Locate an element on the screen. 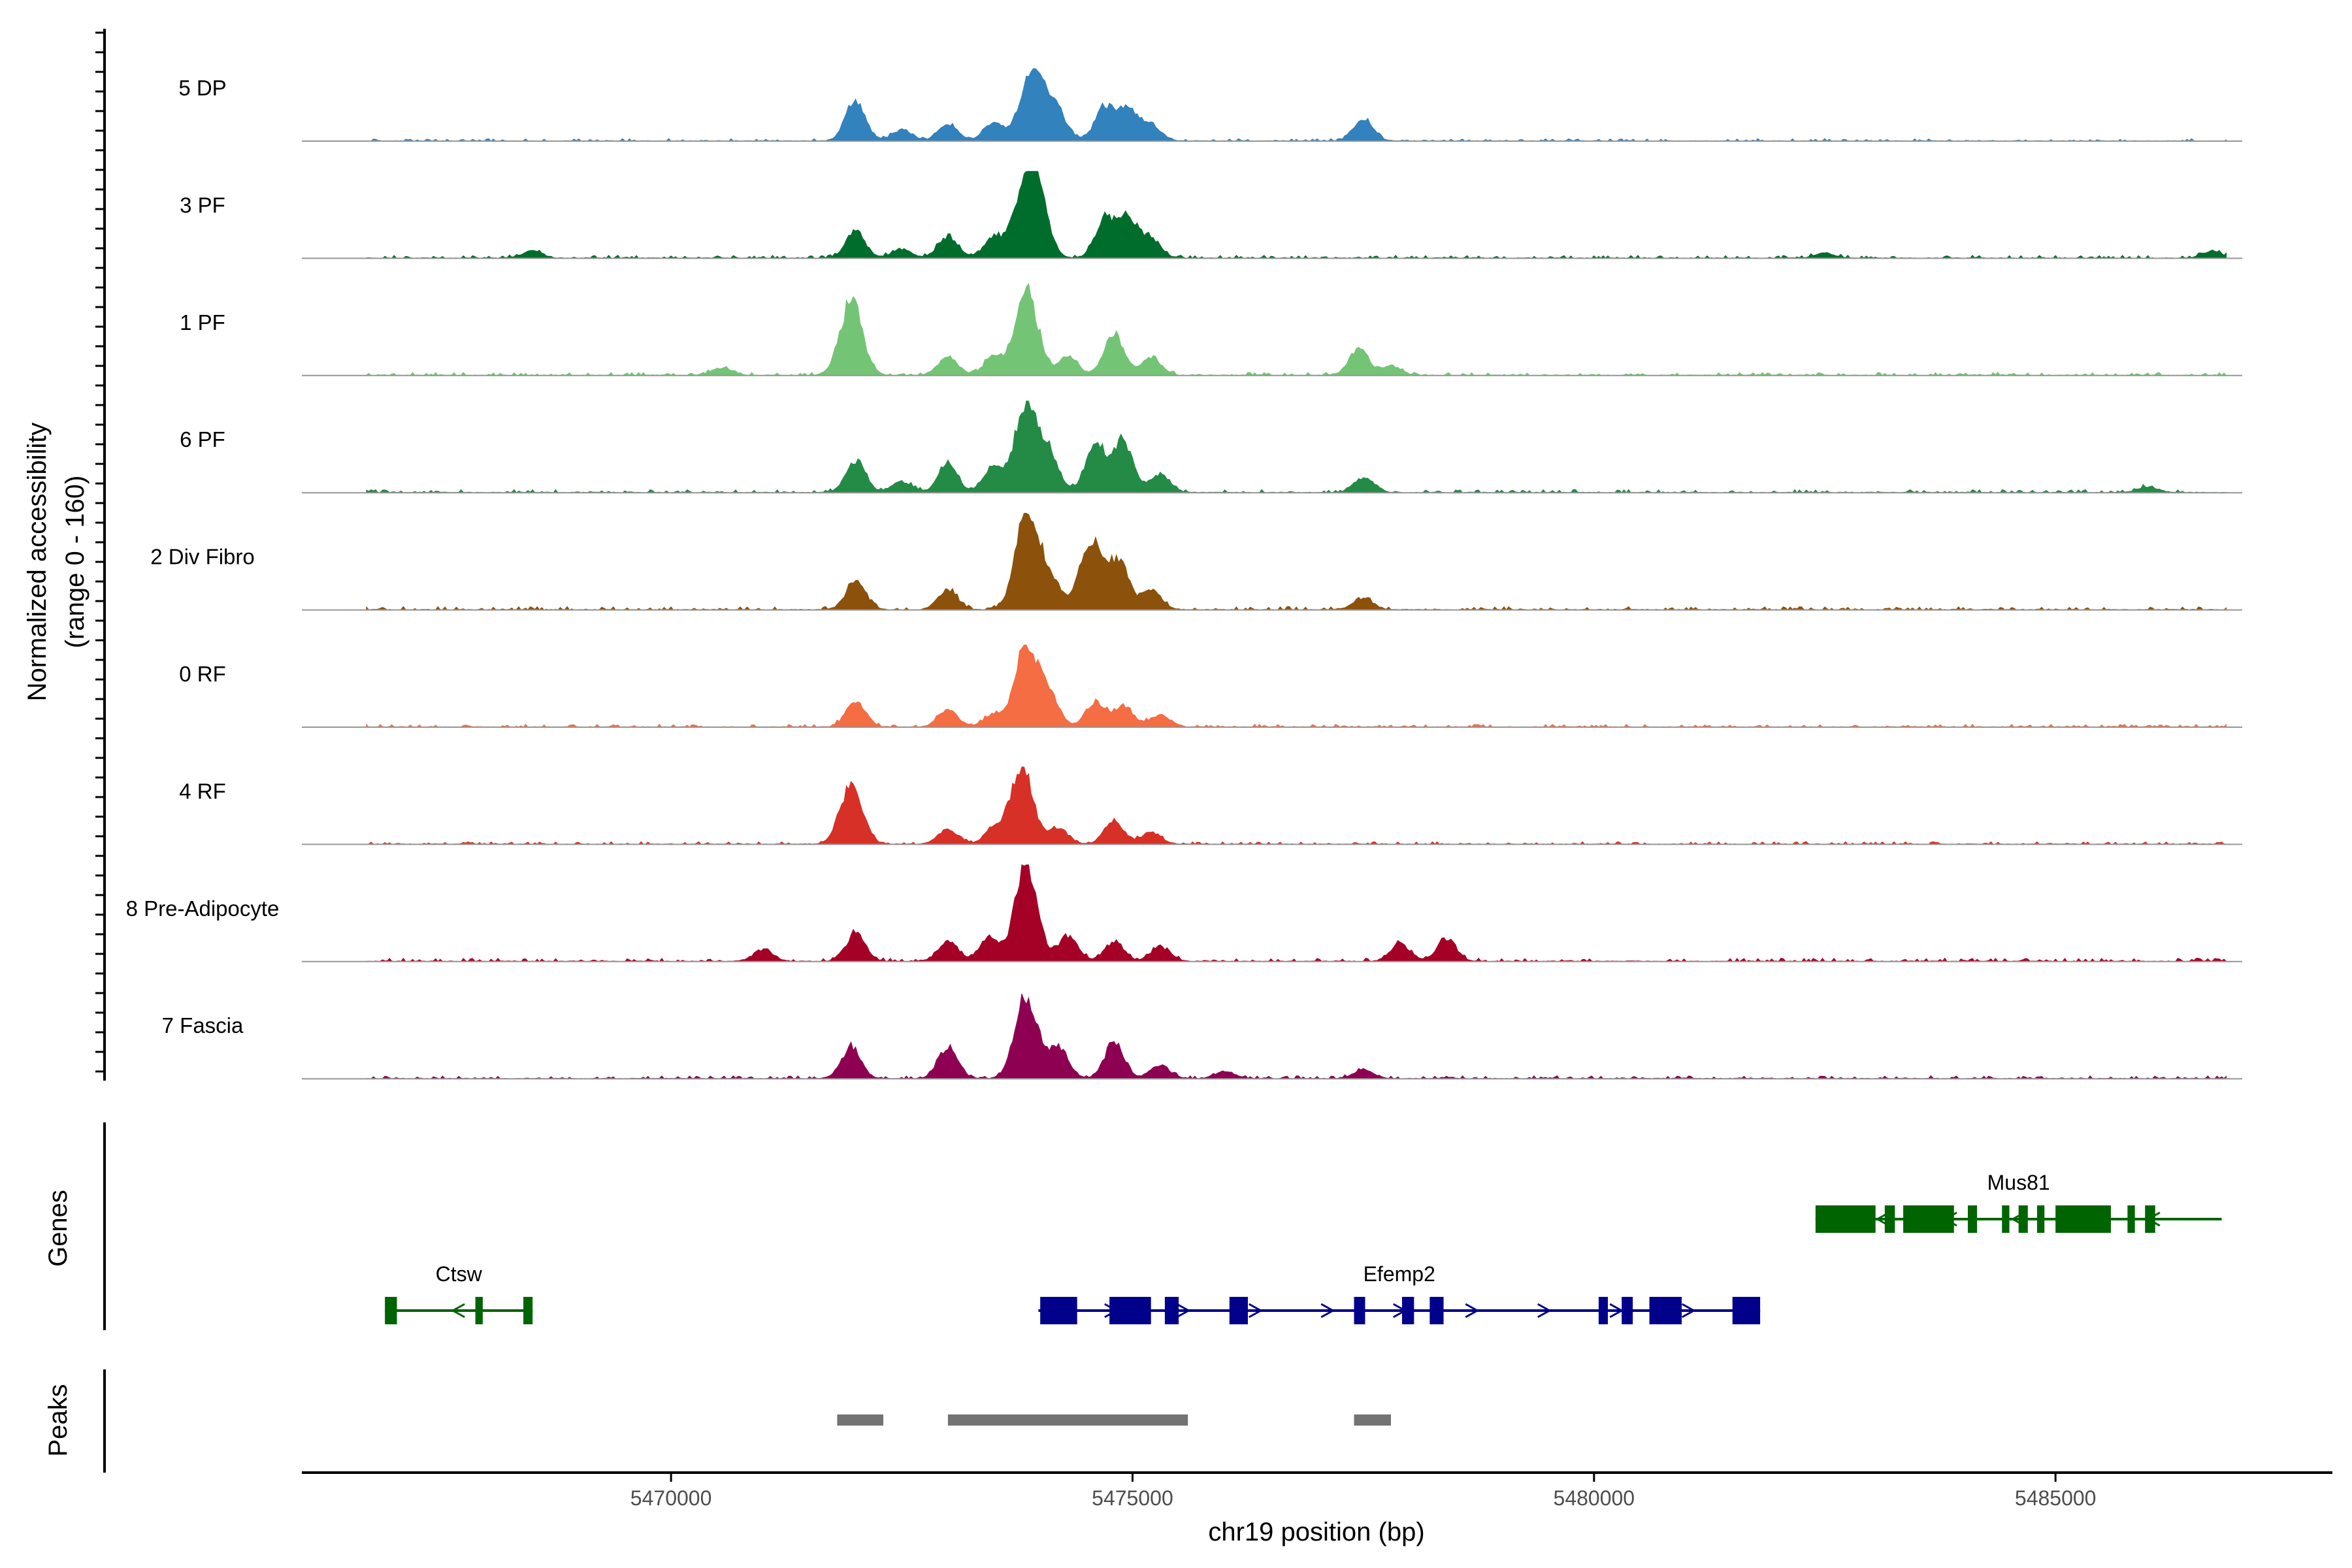 Image resolution: width=2352 pixels, height=1568 pixels. y-axis-label-range: (range 0 - 160) is located at coordinates (75, 562).